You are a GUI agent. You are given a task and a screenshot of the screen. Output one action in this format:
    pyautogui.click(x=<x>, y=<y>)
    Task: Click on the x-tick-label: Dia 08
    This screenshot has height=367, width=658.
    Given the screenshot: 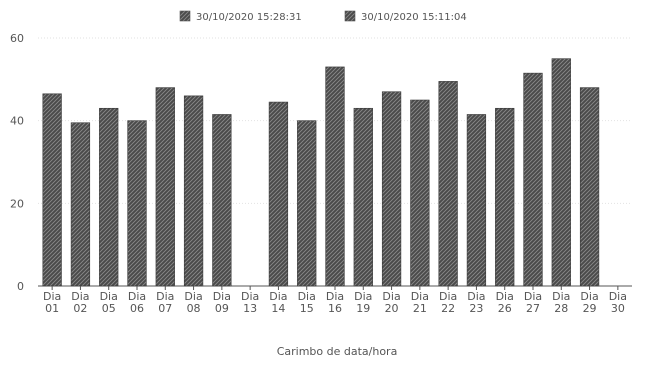 What is the action you would take?
    pyautogui.click(x=193, y=302)
    